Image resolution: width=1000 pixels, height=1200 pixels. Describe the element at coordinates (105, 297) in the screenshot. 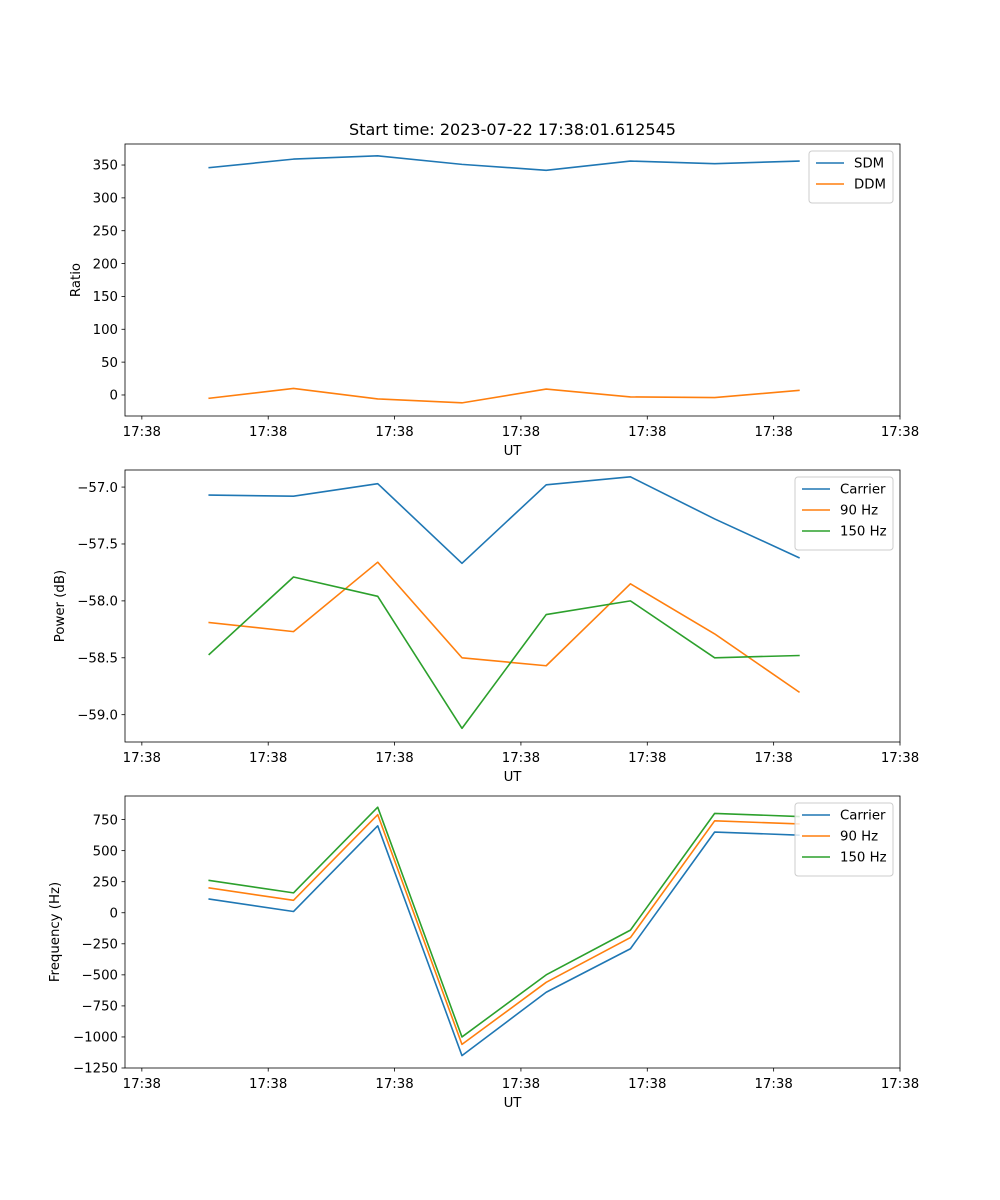

I see `y-tick-label: 150` at that location.